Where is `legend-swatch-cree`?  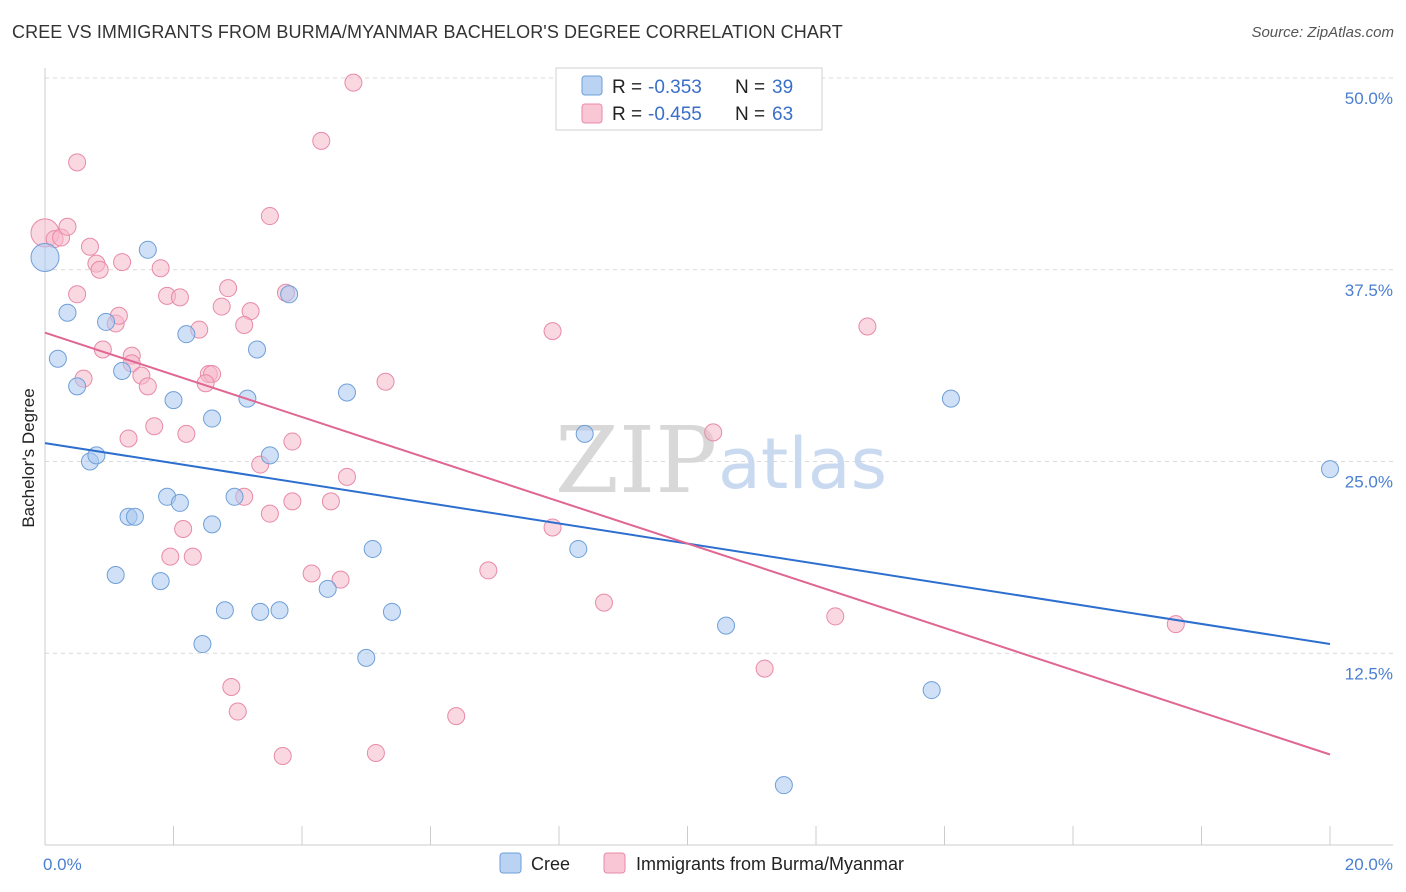 legend-swatch-cree is located at coordinates (592, 85).